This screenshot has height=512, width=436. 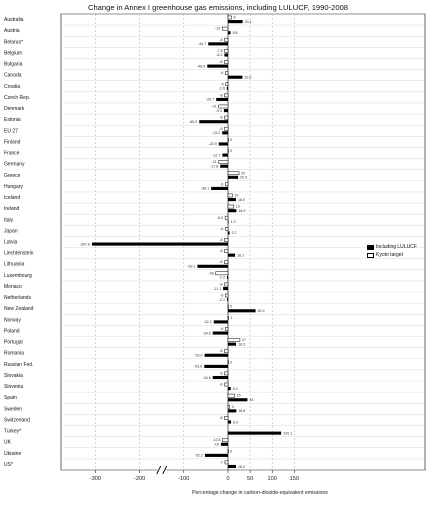 I want to click on category-label: Poland, so click(x=12, y=331).